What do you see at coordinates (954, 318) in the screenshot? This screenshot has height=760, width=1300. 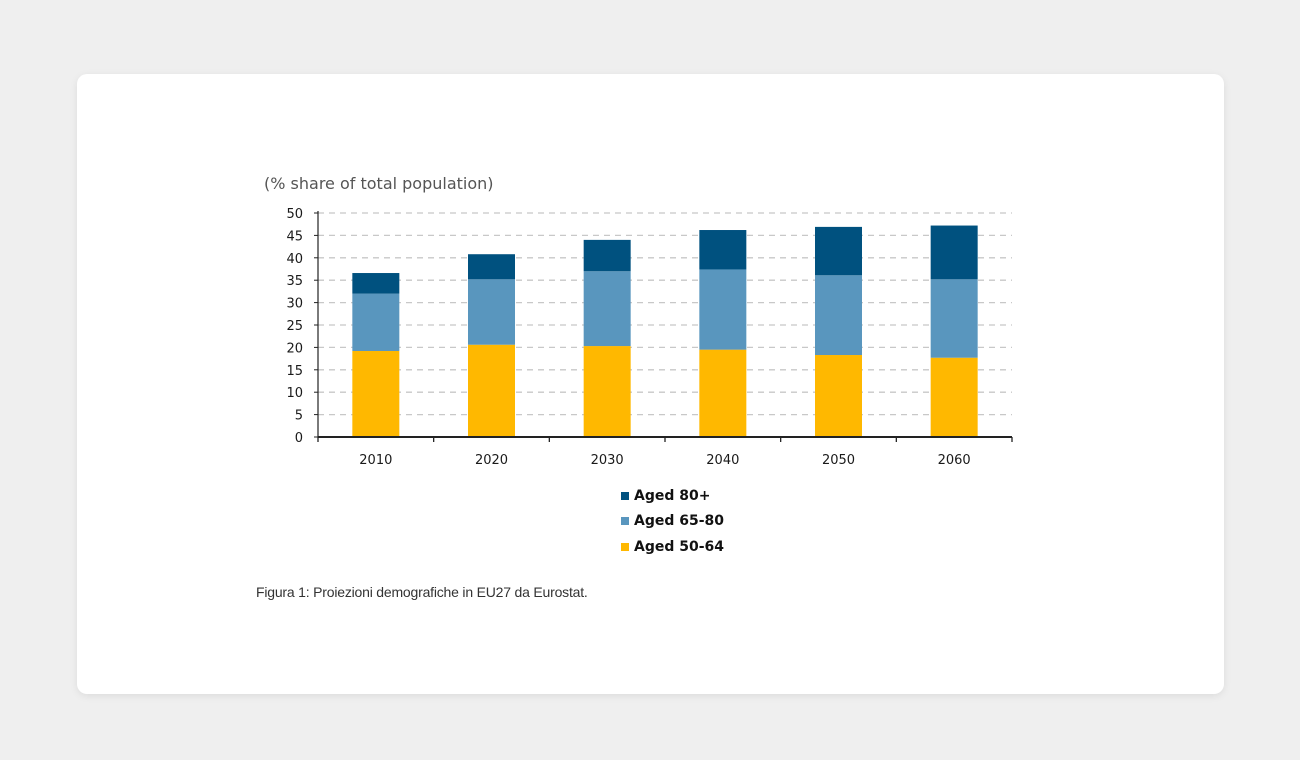 I see `bar-aged-65-80-2060` at bounding box center [954, 318].